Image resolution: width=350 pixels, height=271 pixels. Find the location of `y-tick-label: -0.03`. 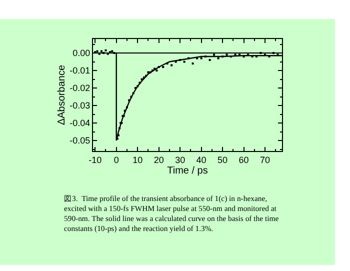

y-tick-label: -0.03 is located at coordinates (80, 105).